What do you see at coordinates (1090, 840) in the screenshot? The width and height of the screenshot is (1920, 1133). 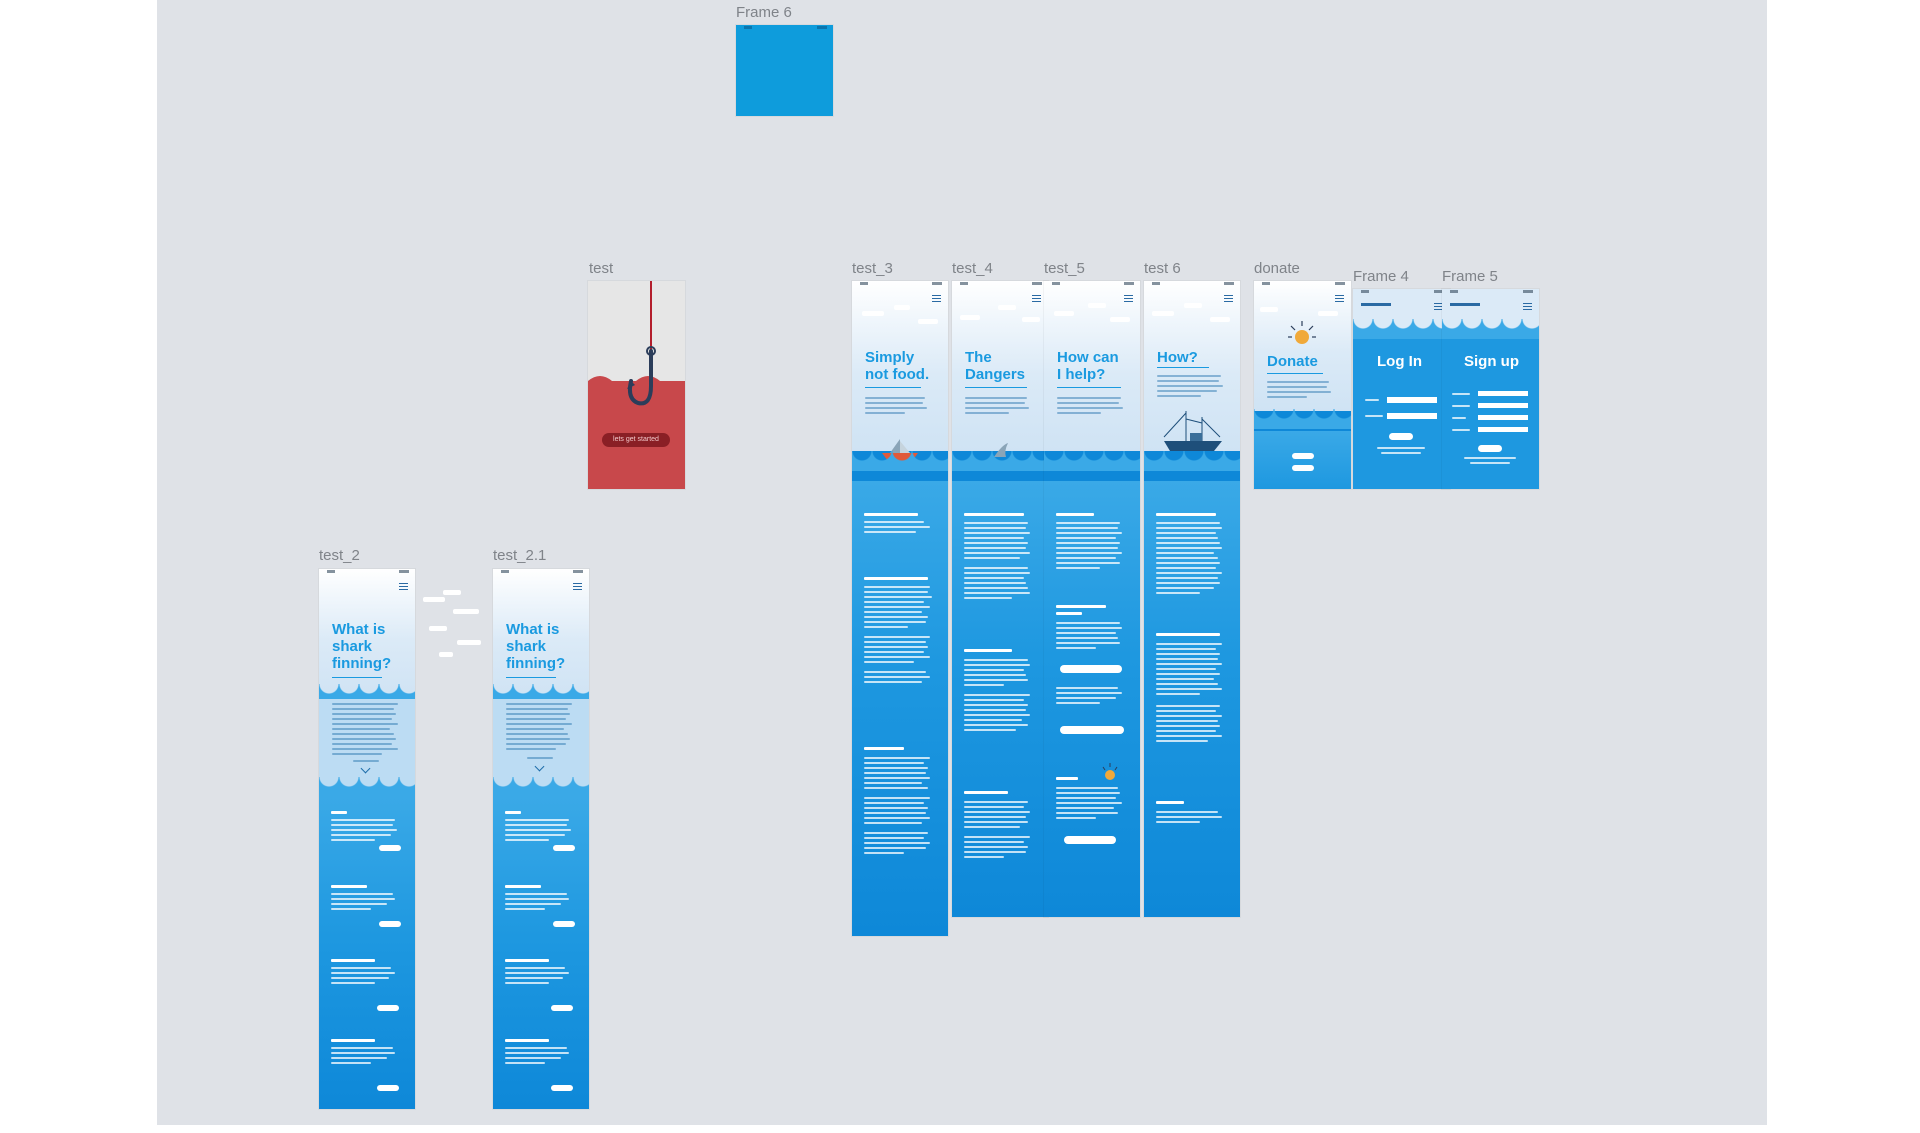 I see `donate-button` at bounding box center [1090, 840].